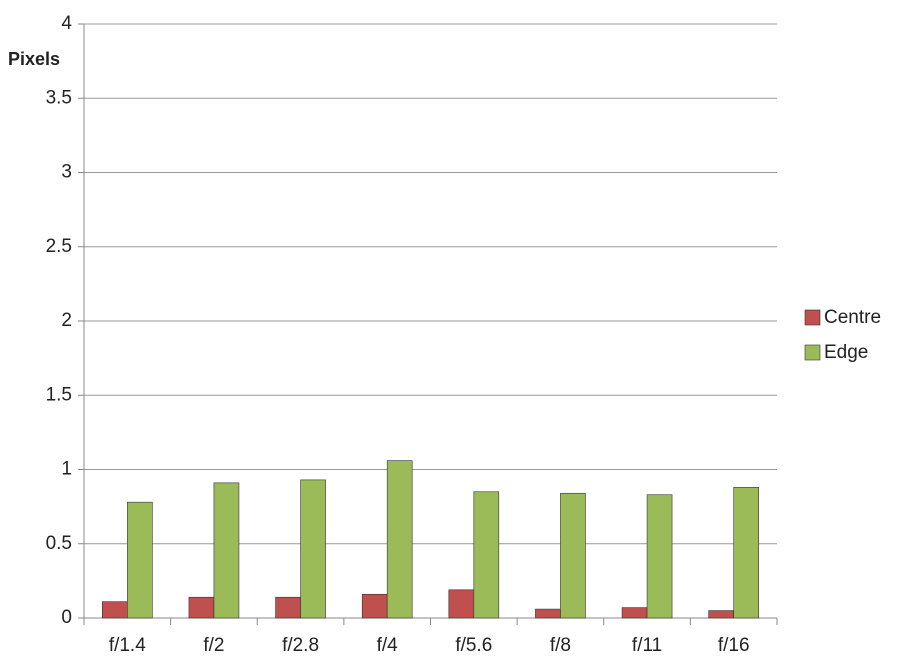 Image resolution: width=899 pixels, height=668 pixels. Describe the element at coordinates (300, 645) in the screenshot. I see `x-tick-label: f/2.8` at that location.